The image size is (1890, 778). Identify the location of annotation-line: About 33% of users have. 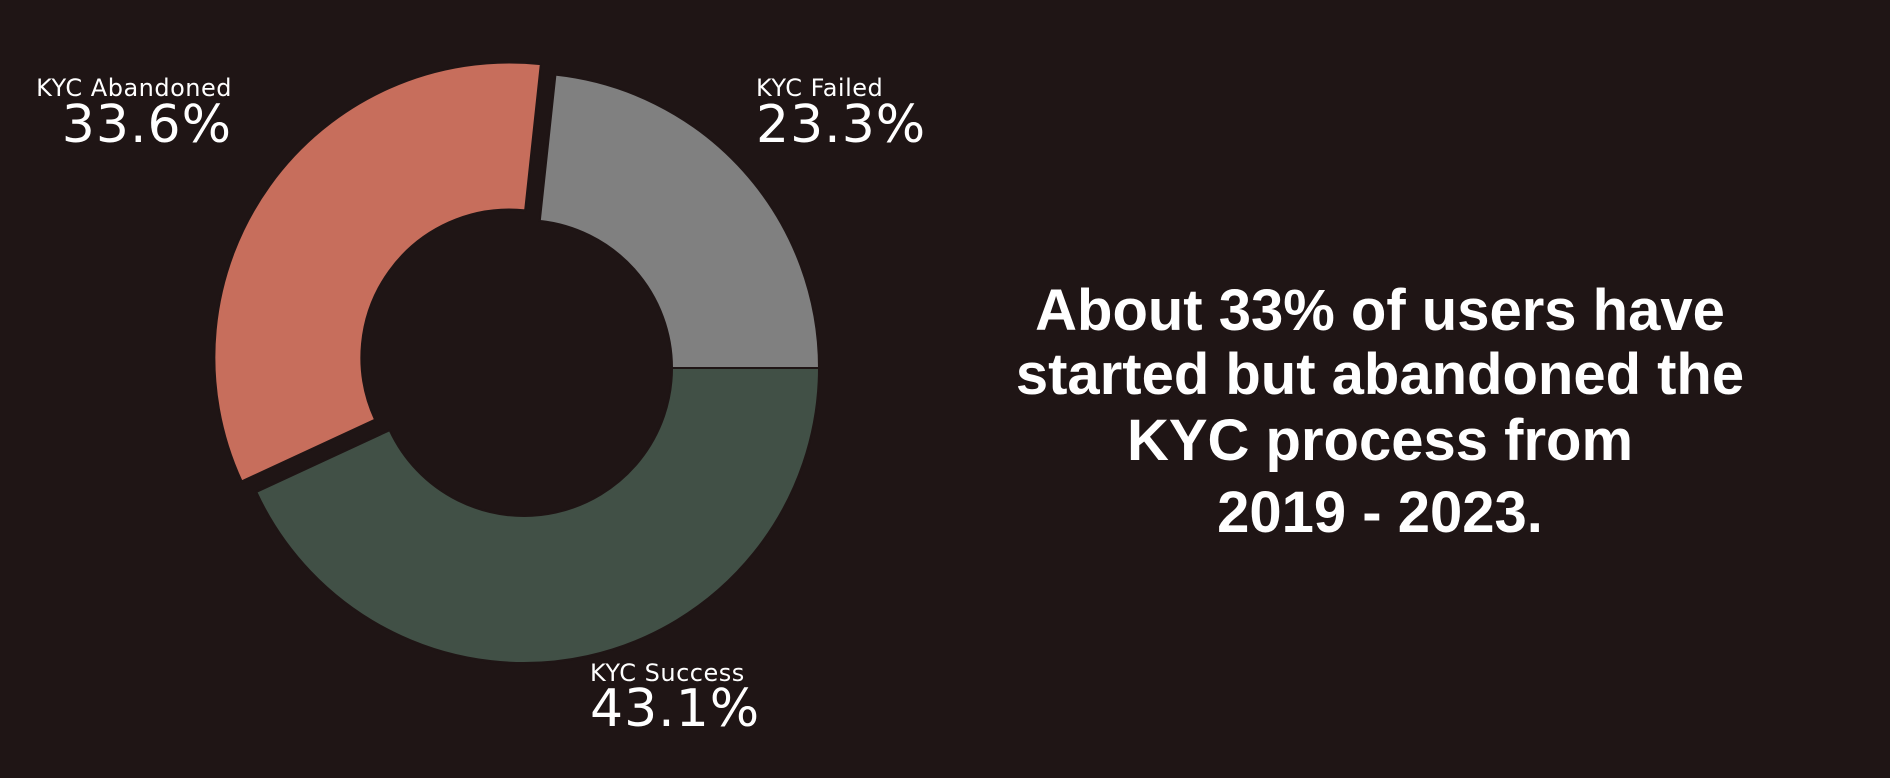
(1380, 310).